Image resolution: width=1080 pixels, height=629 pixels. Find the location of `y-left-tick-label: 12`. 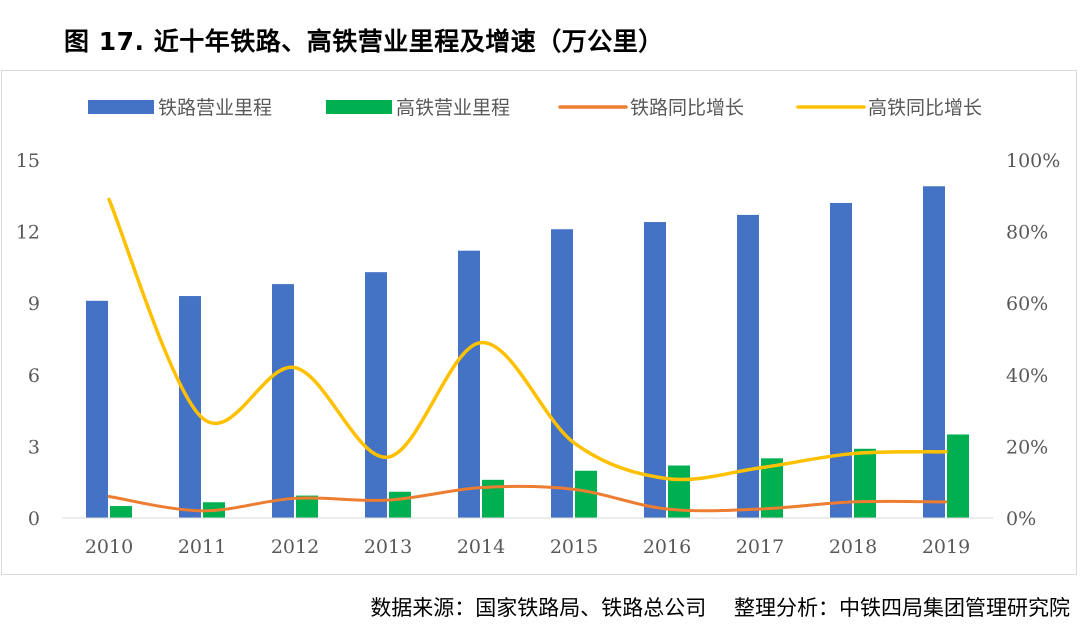

y-left-tick-label: 12 is located at coordinates (28, 233).